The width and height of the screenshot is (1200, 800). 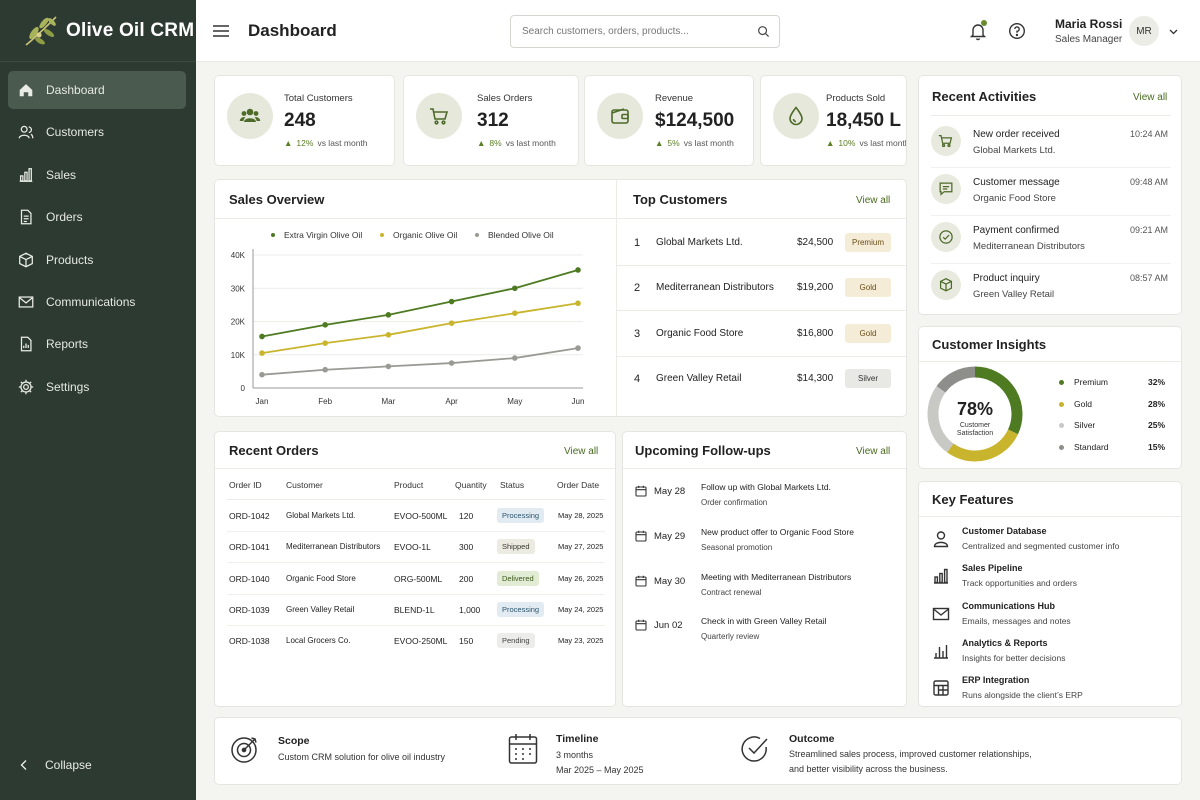 What do you see at coordinates (505, 98) in the screenshot?
I see `stat-label: Sales Orders` at bounding box center [505, 98].